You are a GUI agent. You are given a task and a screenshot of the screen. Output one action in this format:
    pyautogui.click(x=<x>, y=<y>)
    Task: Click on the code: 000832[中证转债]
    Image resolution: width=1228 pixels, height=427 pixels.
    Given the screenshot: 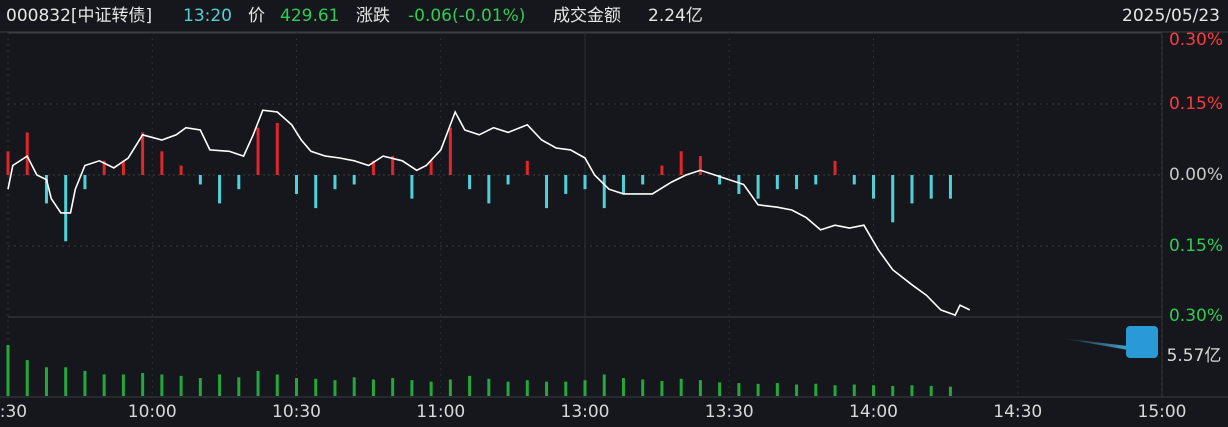 What is the action you would take?
    pyautogui.click(x=79, y=16)
    